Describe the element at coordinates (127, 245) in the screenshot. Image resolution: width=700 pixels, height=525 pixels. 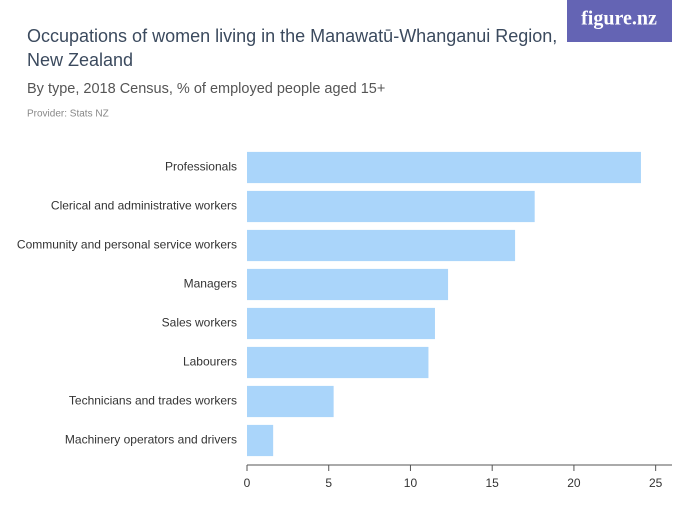
I see `y-tick-label: Community and personal service workers` at that location.